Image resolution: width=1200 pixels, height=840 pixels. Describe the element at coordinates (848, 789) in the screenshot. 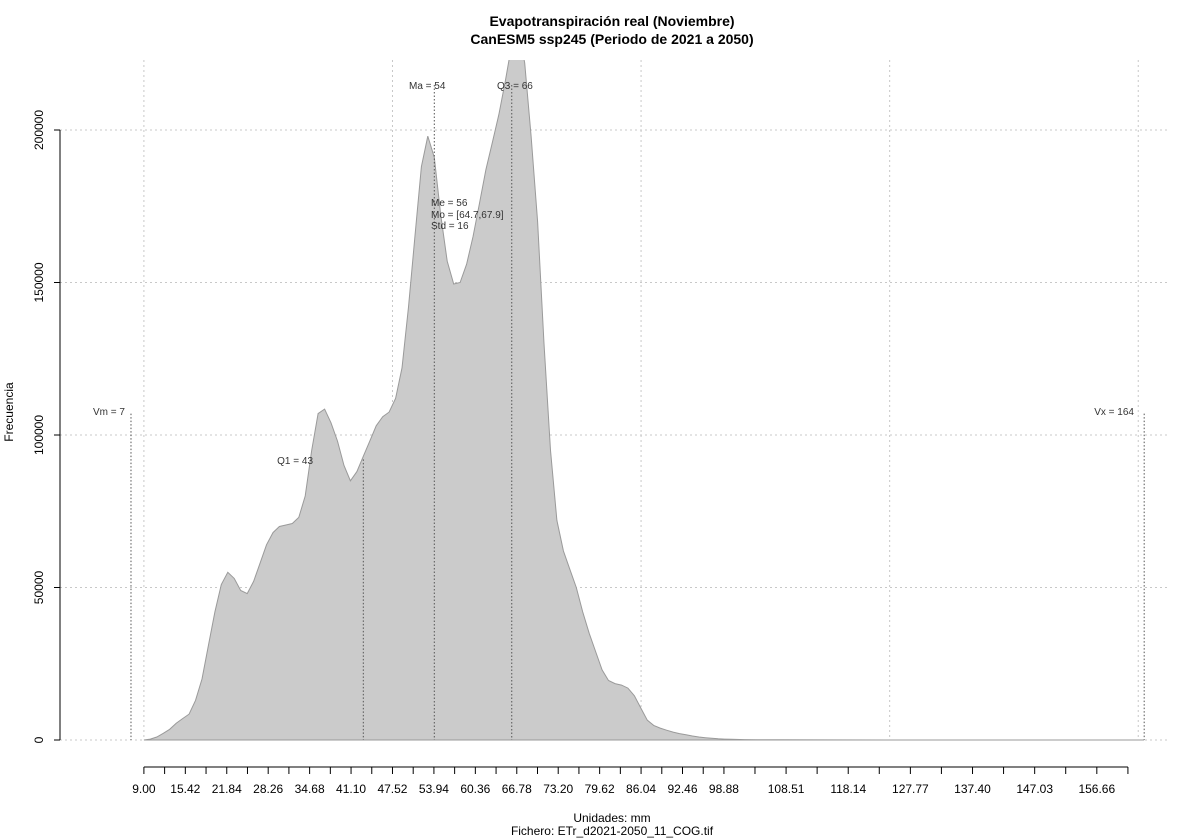

I see `x-tick-label: 118.14` at that location.